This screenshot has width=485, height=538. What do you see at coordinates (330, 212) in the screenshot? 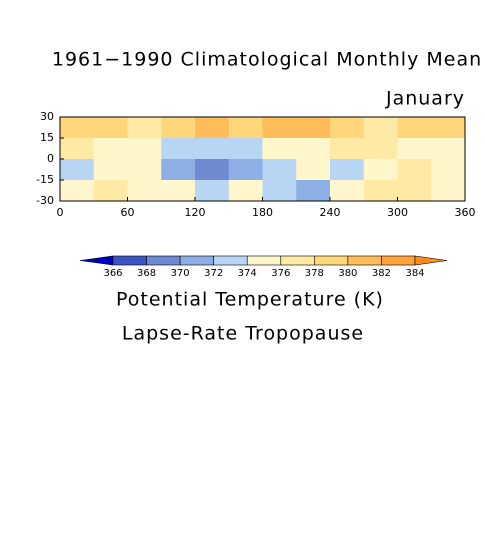
I see `x-tick-label: 240` at bounding box center [330, 212].